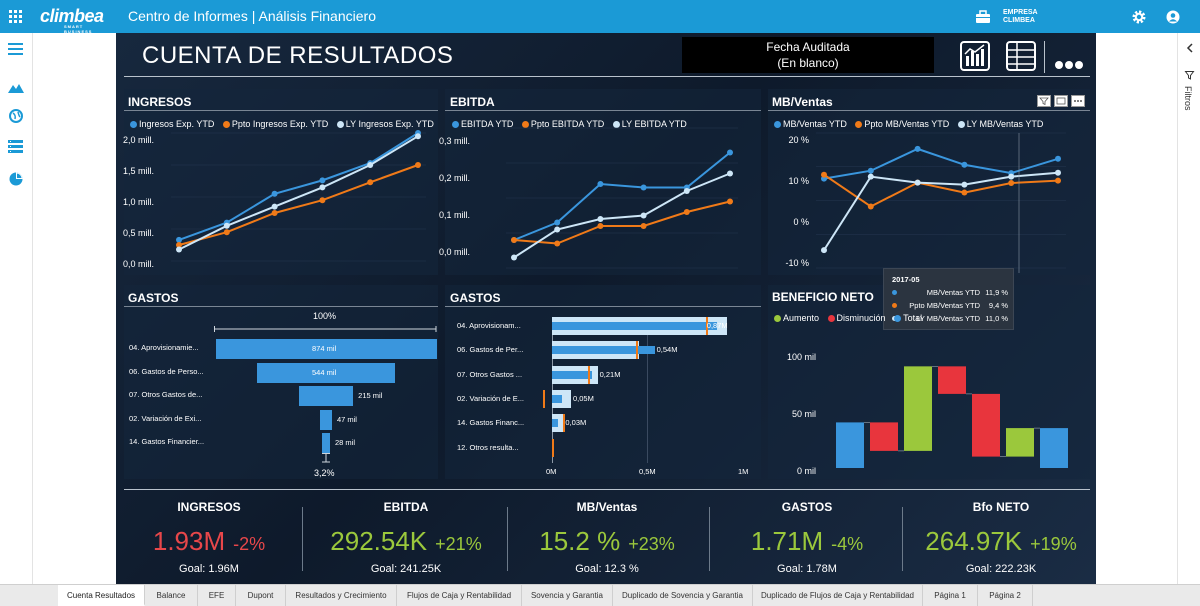 The width and height of the screenshot is (1200, 606). Describe the element at coordinates (1188, 98) in the screenshot. I see `filters-label: Filtros` at that location.